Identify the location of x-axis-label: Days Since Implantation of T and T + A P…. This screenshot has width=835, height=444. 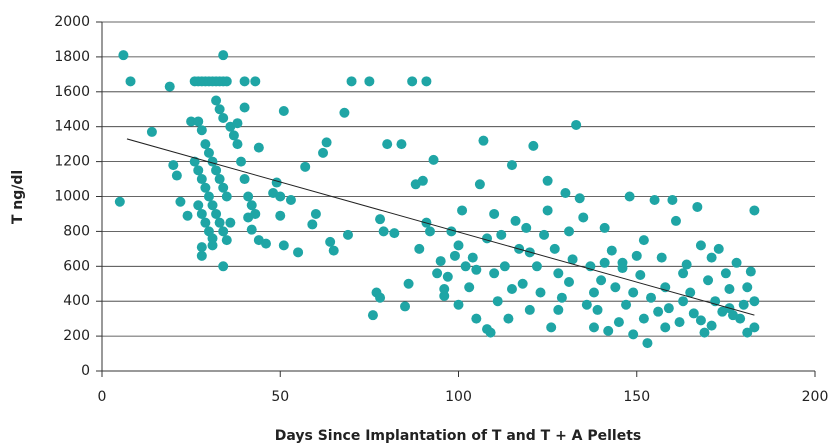
(458, 436).